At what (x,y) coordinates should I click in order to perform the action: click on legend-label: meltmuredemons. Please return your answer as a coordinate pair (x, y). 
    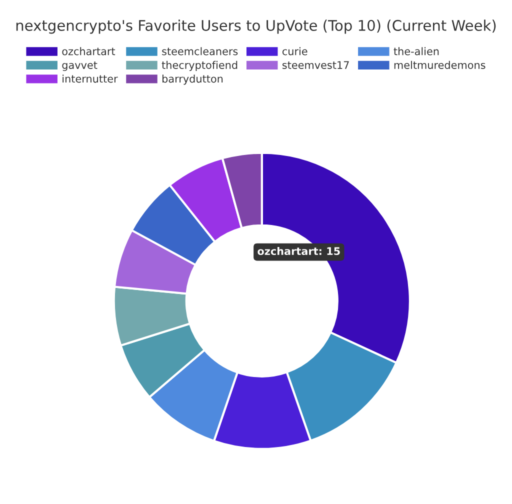
    Looking at the image, I should click on (440, 64).